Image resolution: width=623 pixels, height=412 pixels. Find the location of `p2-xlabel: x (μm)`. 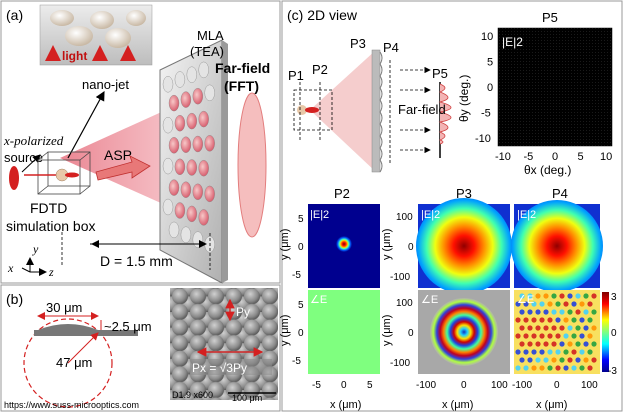

p2-xlabel: x (μm) is located at coordinates (345, 405).